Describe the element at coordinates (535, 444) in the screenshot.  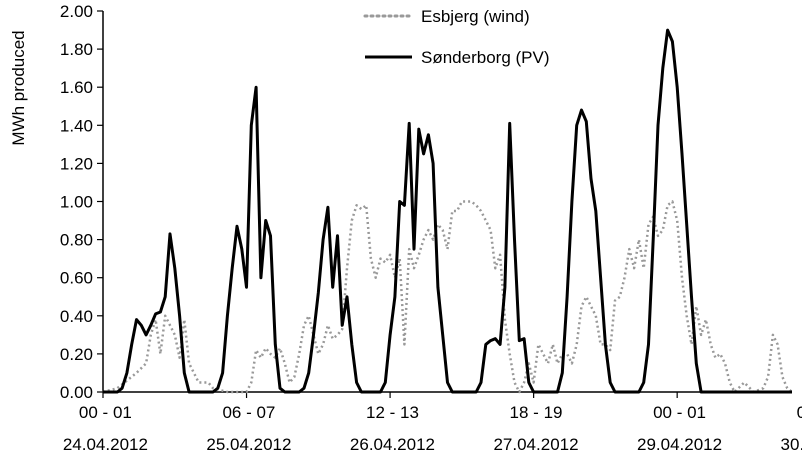
I see `x-tick-date-label: 27.04.2012` at that location.